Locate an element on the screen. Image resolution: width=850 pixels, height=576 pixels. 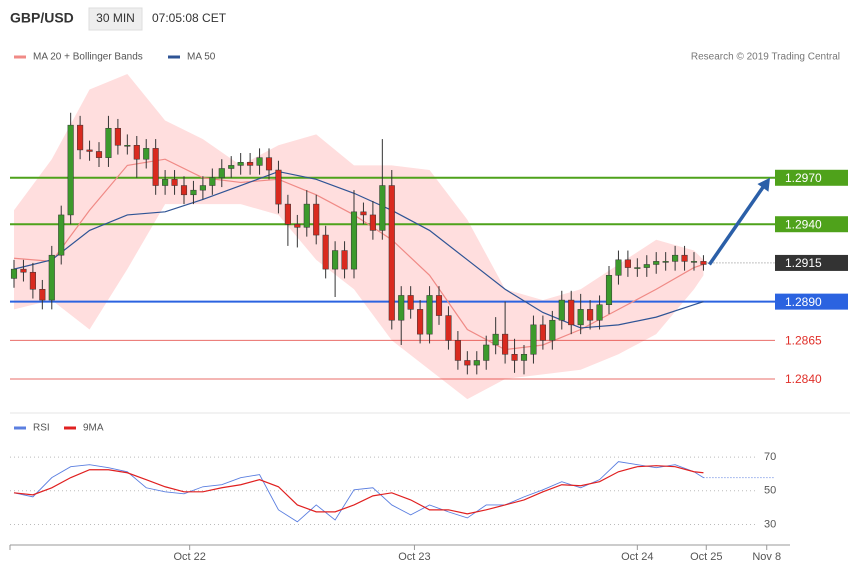
level-label: 1.2865 is located at coordinates (803, 341).